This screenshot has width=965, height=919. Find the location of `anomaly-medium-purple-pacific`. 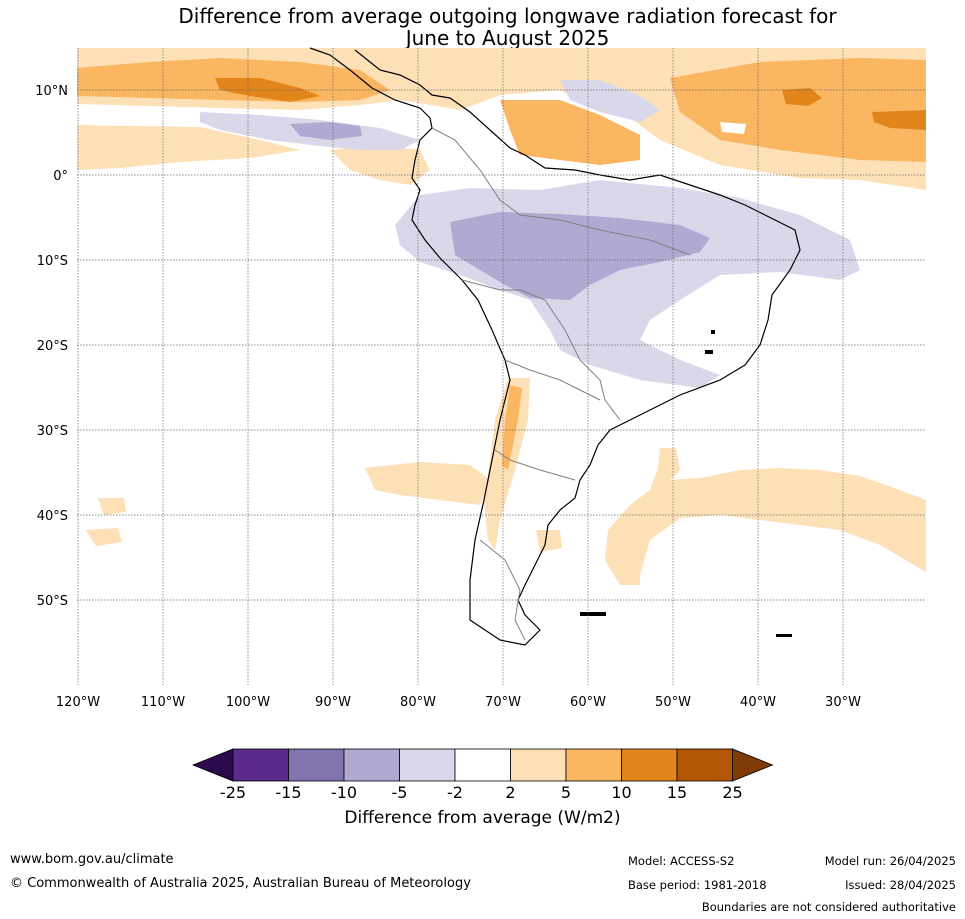

anomaly-medium-purple-pacific is located at coordinates (326, 131).